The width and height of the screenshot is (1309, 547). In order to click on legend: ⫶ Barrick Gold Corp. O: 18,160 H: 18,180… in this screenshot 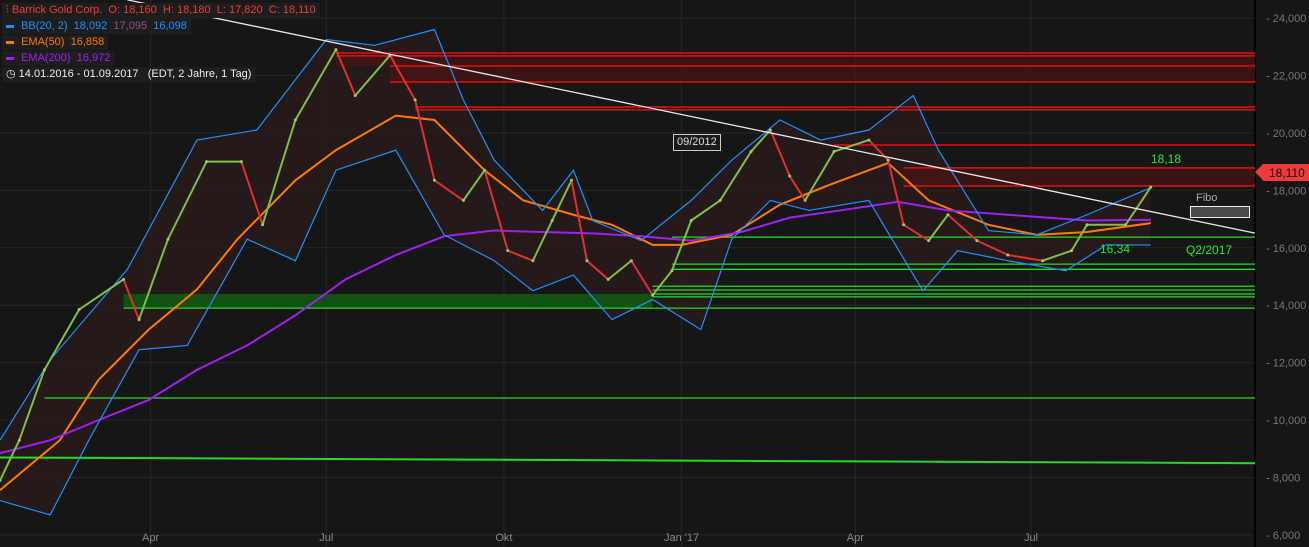, I will do `click(161, 43)`.